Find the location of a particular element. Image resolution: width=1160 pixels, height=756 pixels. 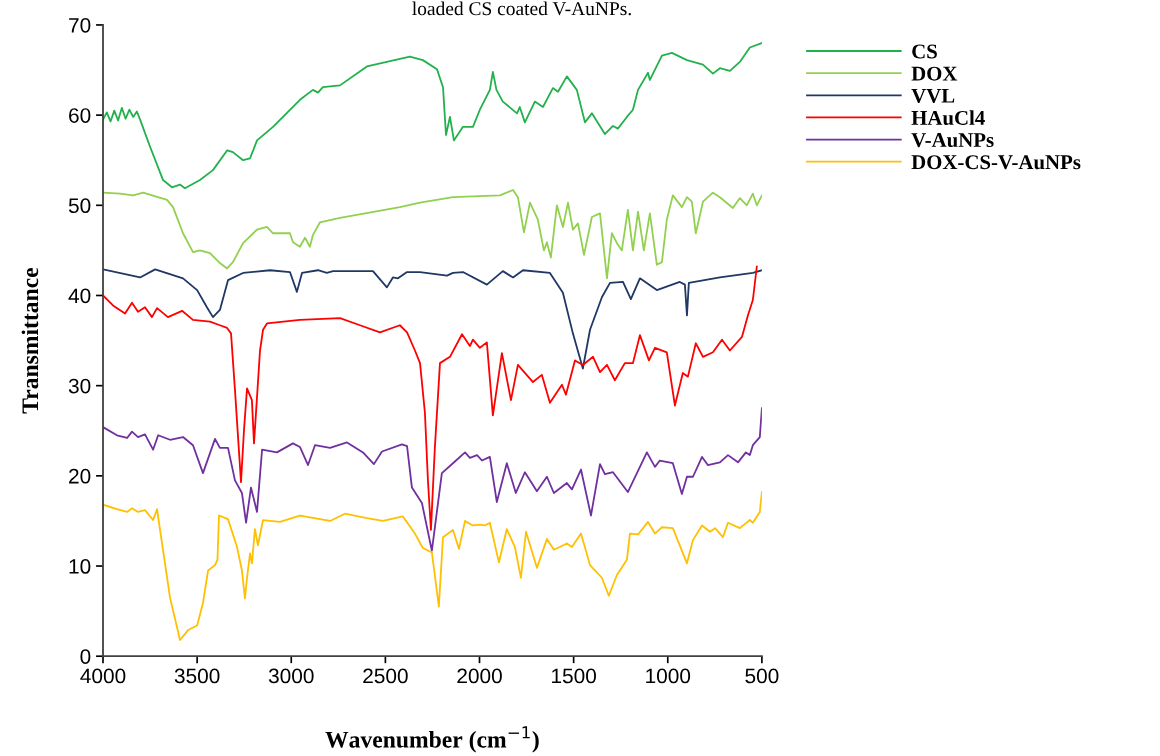

y-tick-label: 10 is located at coordinates (80, 566).